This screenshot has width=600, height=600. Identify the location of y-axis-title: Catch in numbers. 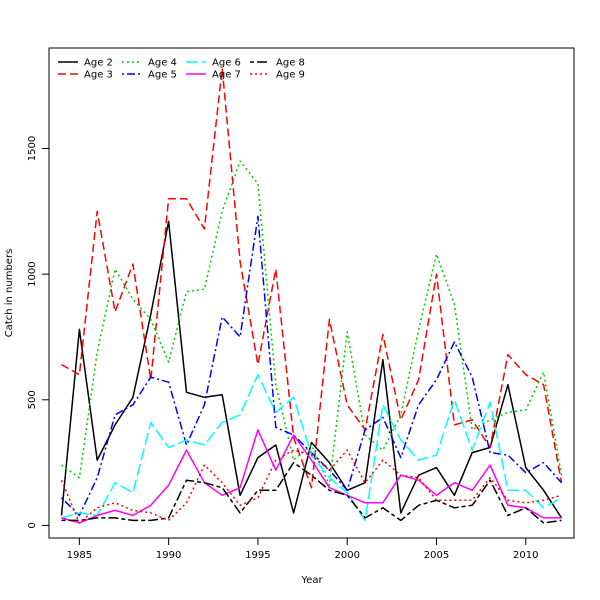
(9, 293).